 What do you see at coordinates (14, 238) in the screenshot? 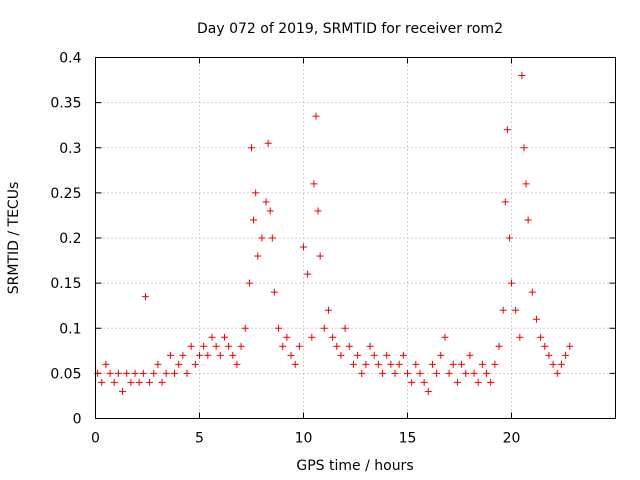
I see `y-axis-label: SRMTID / TECUs` at bounding box center [14, 238].